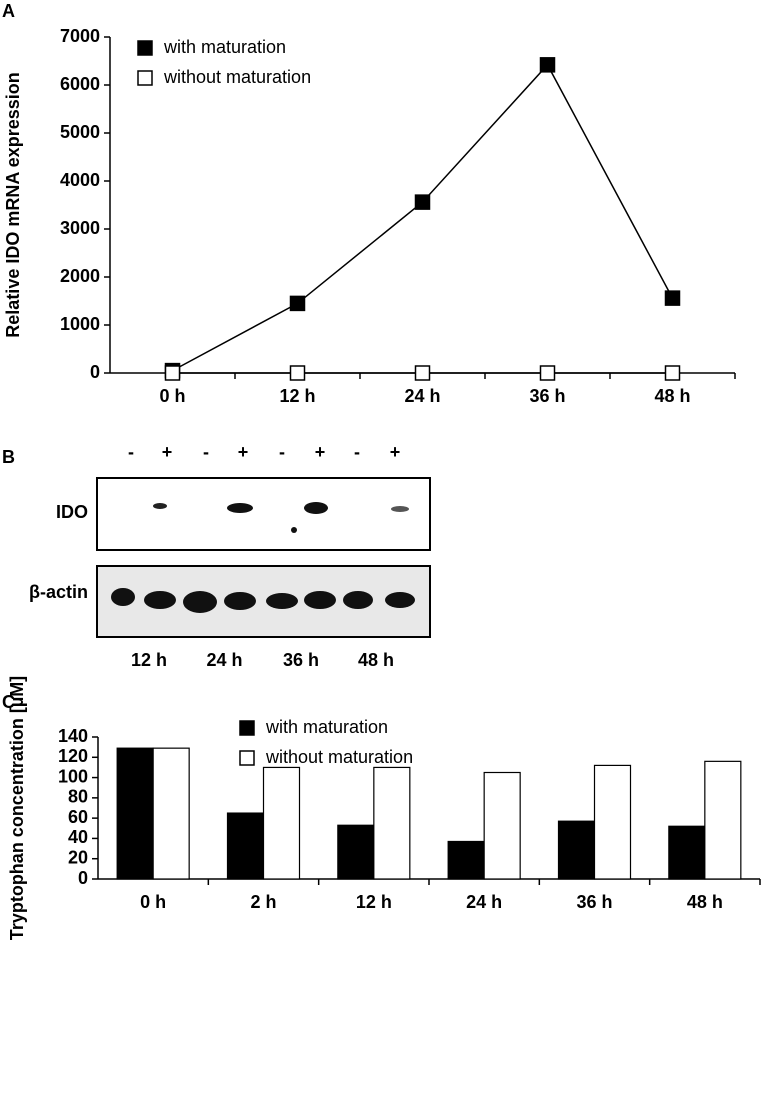 This screenshot has height=1118, width=774. Describe the element at coordinates (294, 530) in the screenshot. I see `spot` at that location.